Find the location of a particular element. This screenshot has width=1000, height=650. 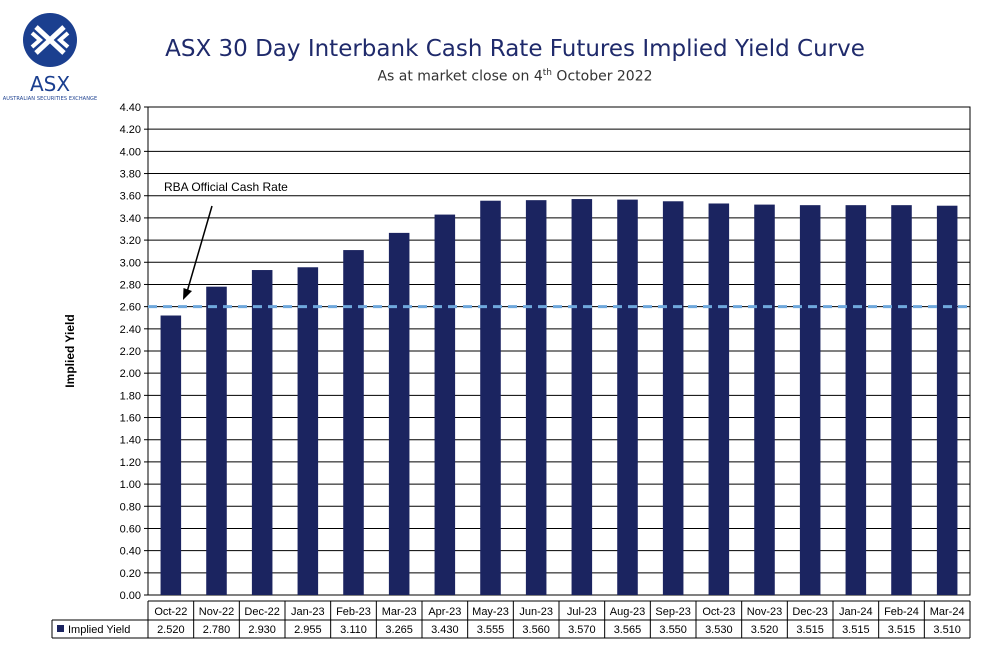

data-label: 3.510 is located at coordinates (947, 630).